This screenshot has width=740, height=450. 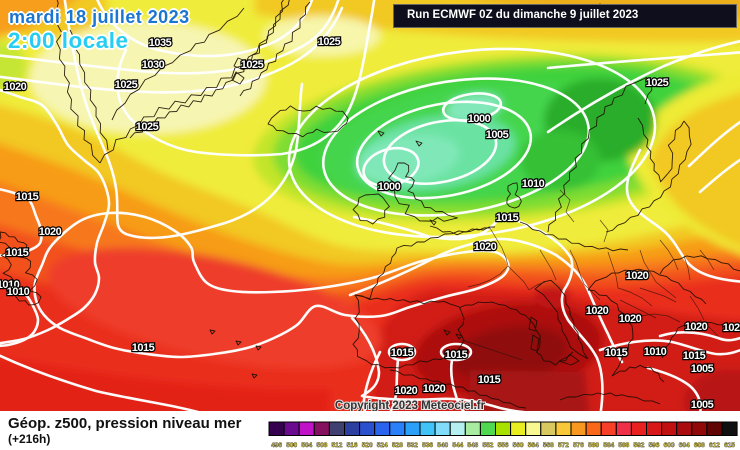 What do you see at coordinates (410, 405) in the screenshot?
I see `svg-text: Copyright 2023 Meteociel.fr` at bounding box center [410, 405].